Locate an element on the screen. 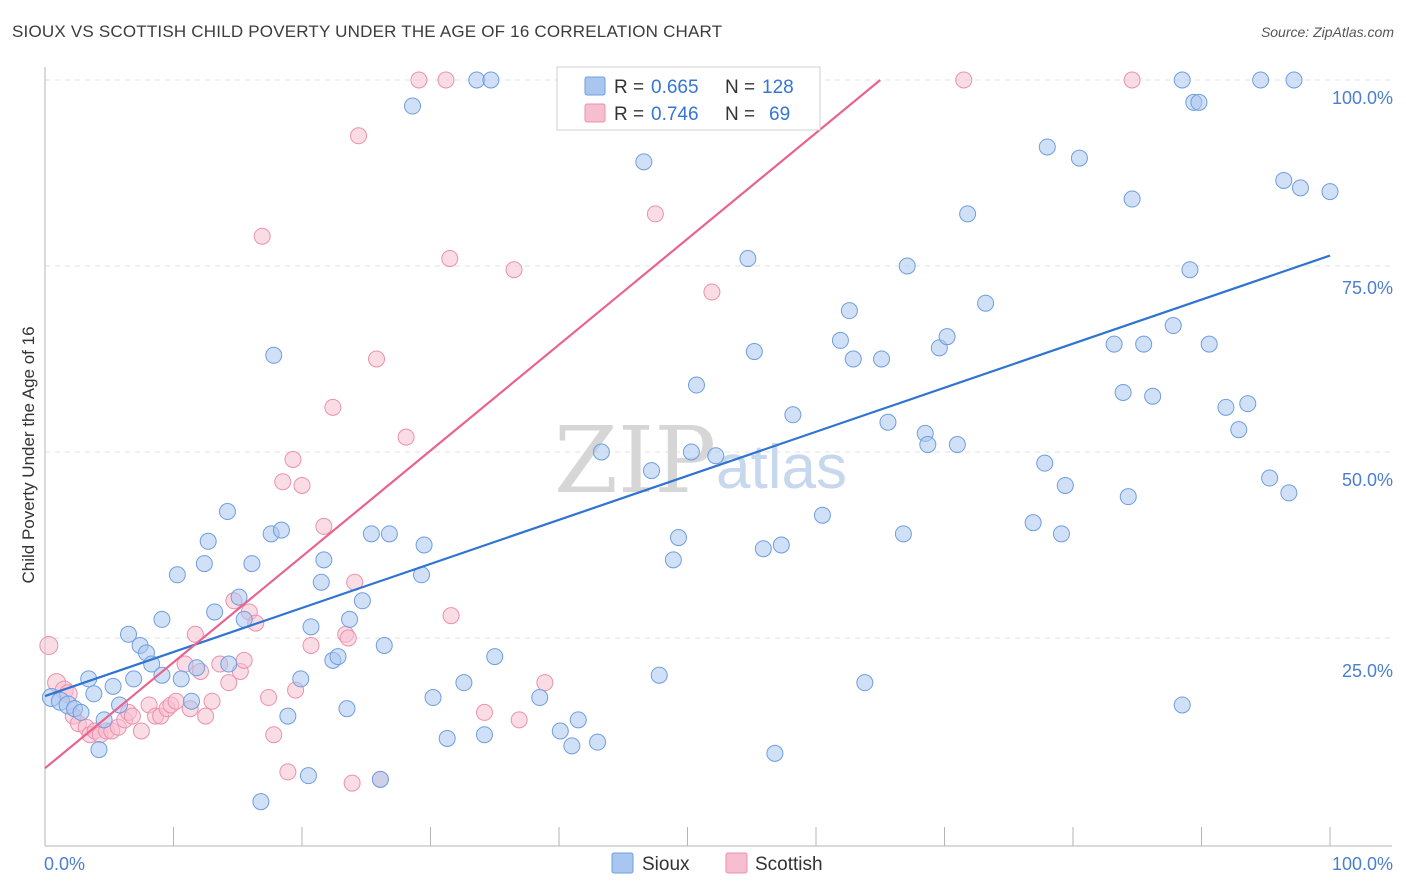  watermark: ZIP atlas is located at coordinates (700, 460).